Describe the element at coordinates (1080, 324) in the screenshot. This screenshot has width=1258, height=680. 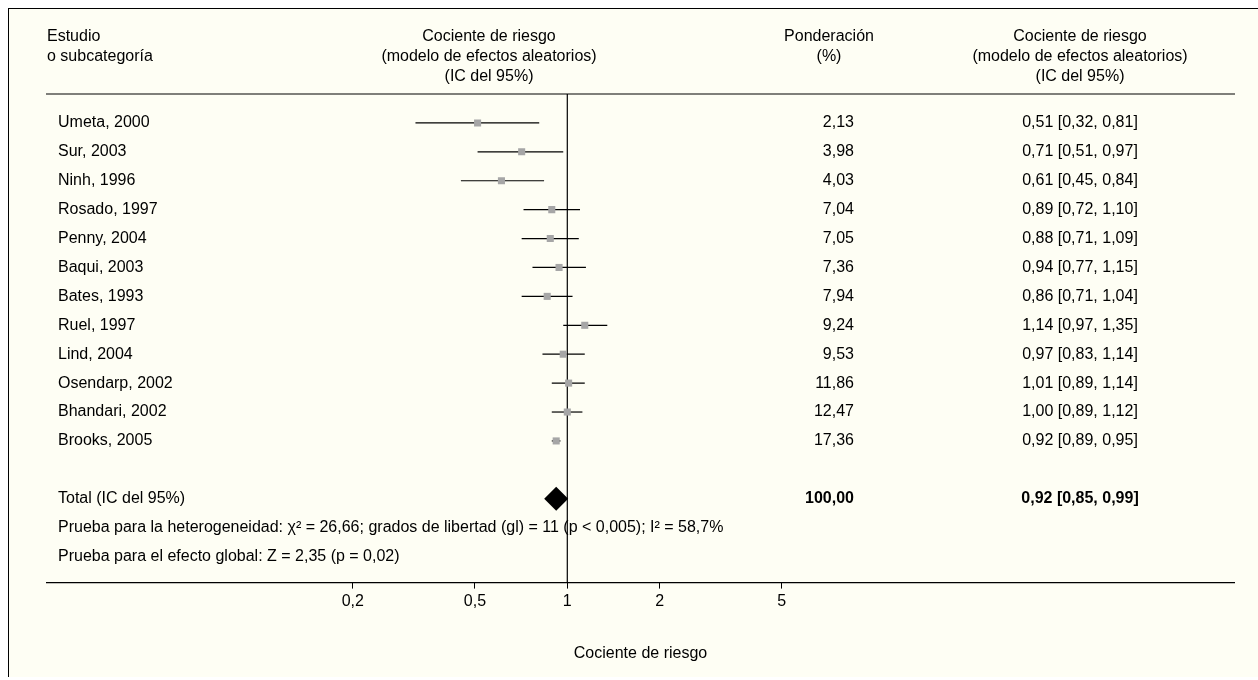
I see `annotation: 1,14 [0,97, 1,35]` at that location.